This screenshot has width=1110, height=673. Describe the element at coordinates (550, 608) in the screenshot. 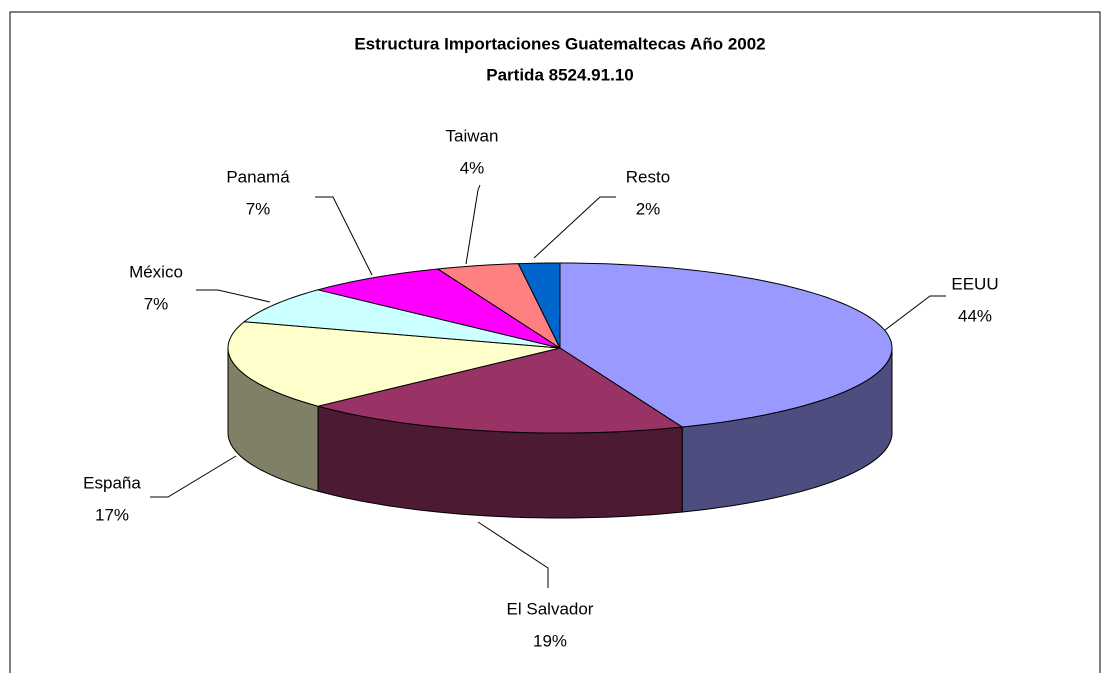

I see `slice-label: El Salvador` at that location.